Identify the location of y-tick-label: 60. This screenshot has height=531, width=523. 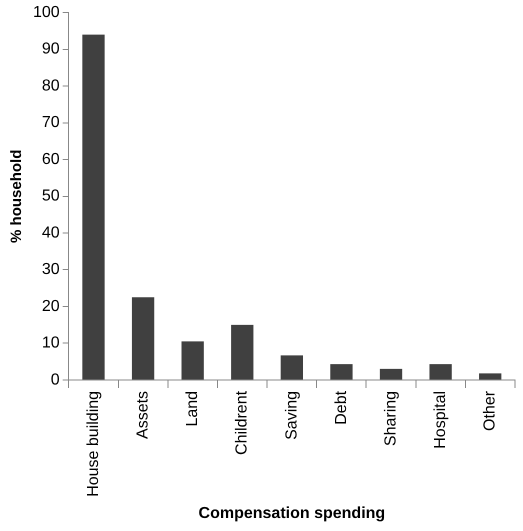
(51, 159).